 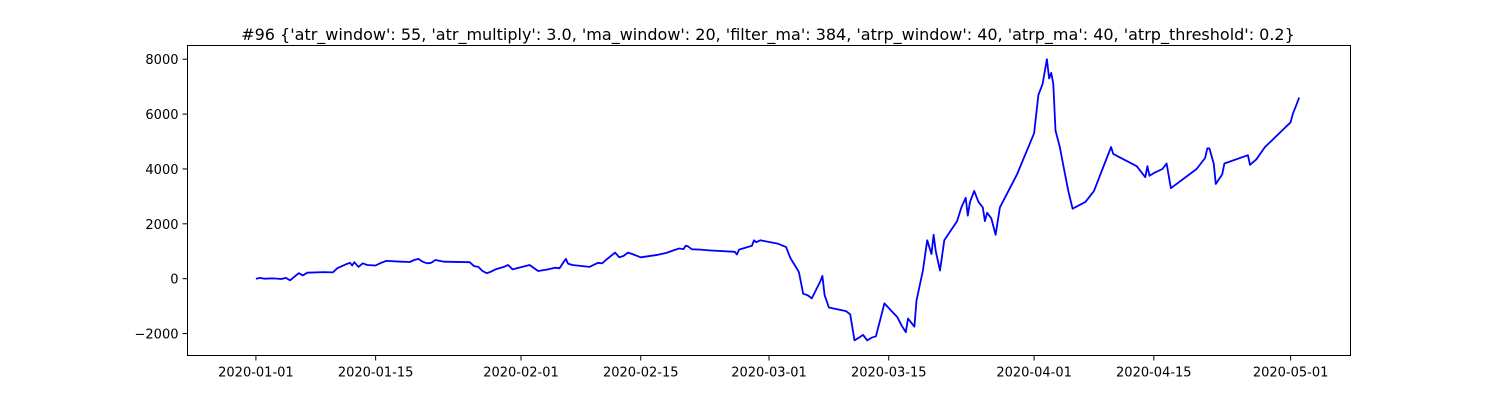 I want to click on x-tick-label: 2020-05-01, so click(x=1291, y=373).